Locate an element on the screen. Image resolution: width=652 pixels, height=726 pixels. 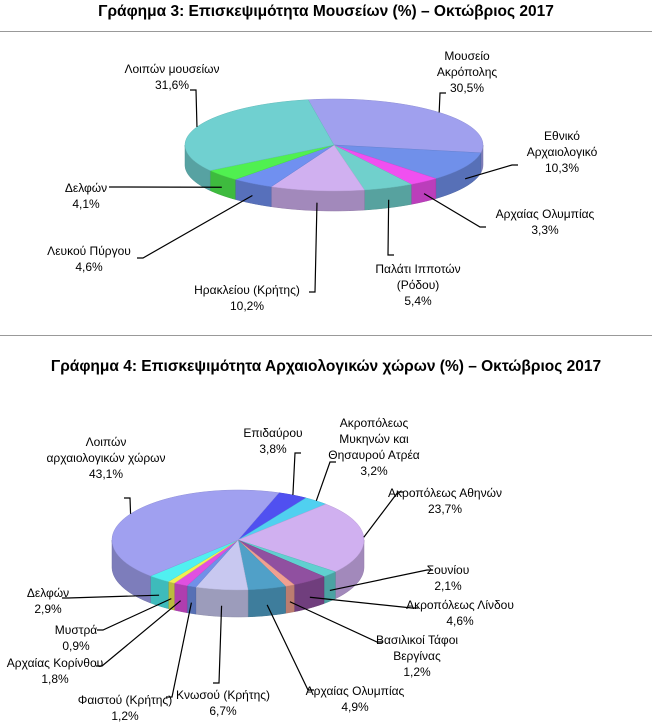
slice-label-name: Ακρόπολης is located at coordinates (467, 72).